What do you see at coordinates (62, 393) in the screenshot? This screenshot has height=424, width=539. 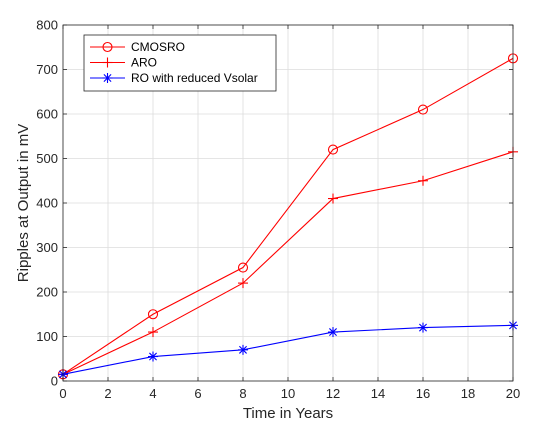 I see `x-tick-label: 0` at bounding box center [62, 393].